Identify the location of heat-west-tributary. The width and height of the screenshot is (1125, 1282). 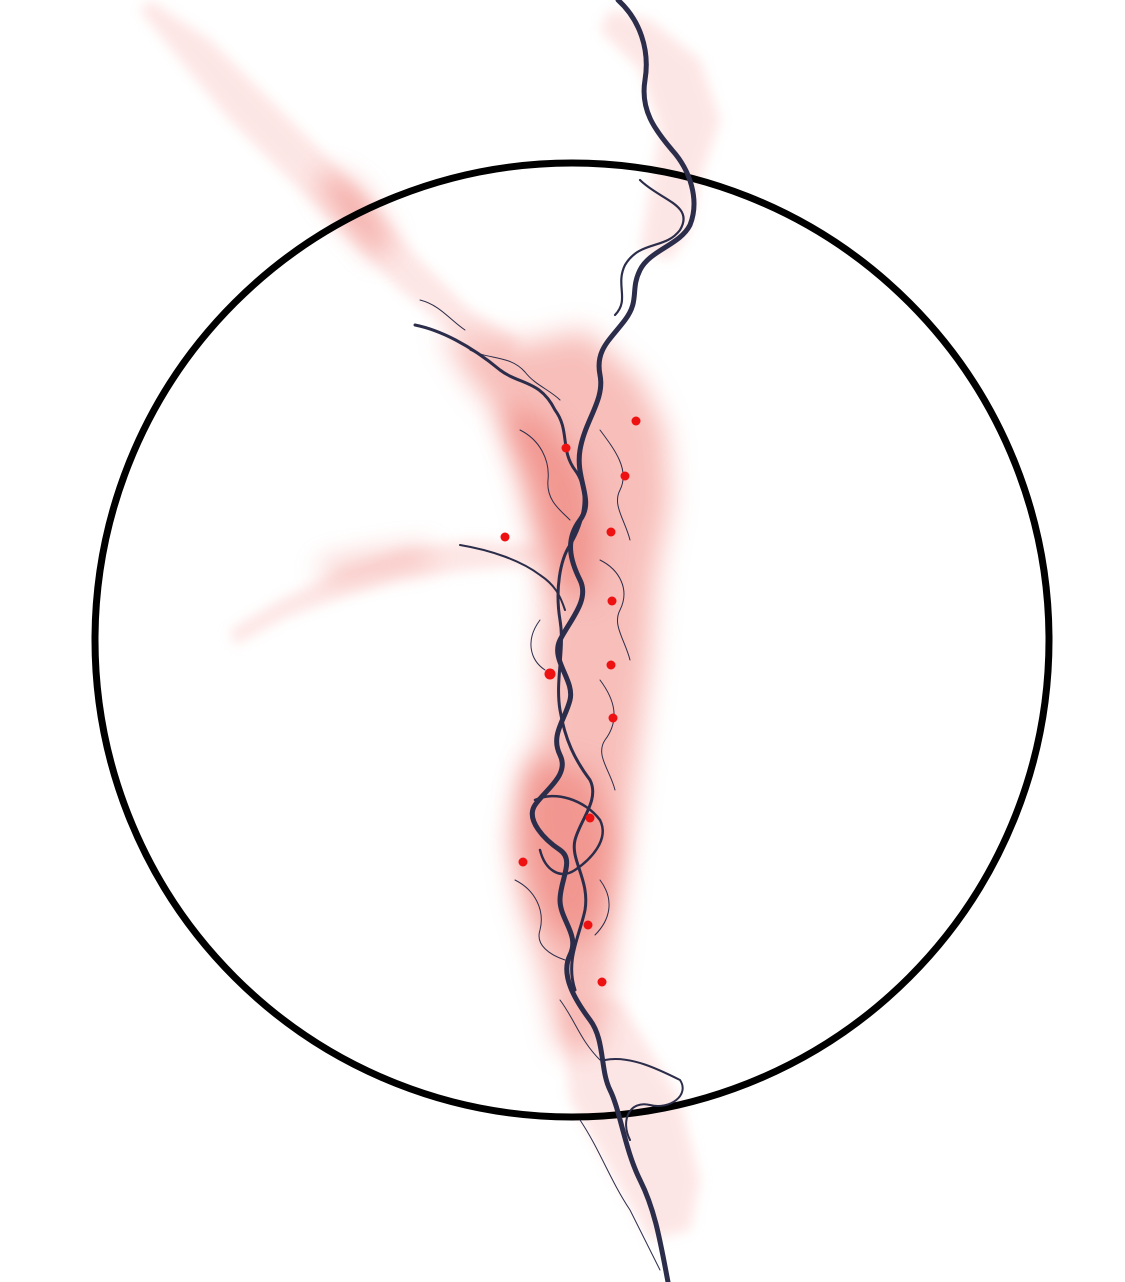
(385, 592).